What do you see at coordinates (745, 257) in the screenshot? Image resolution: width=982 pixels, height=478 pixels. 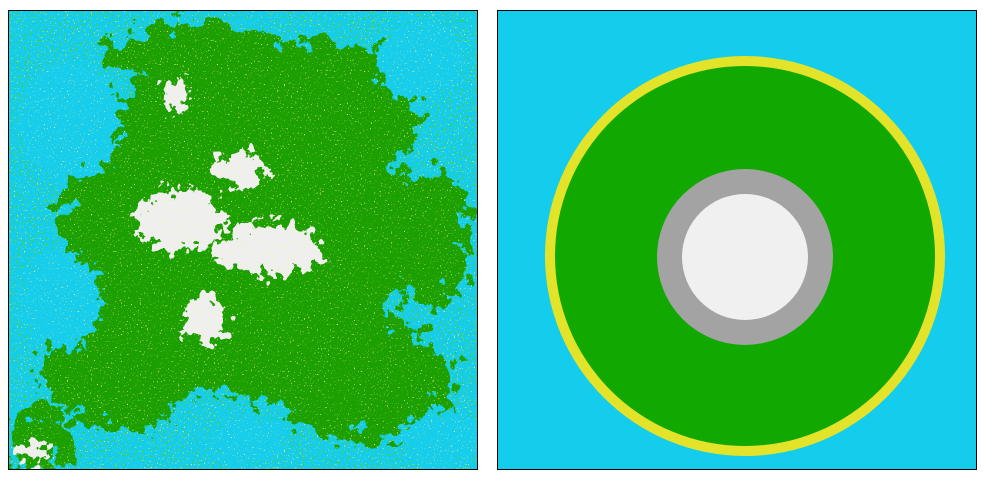 I see `white-core` at bounding box center [745, 257].